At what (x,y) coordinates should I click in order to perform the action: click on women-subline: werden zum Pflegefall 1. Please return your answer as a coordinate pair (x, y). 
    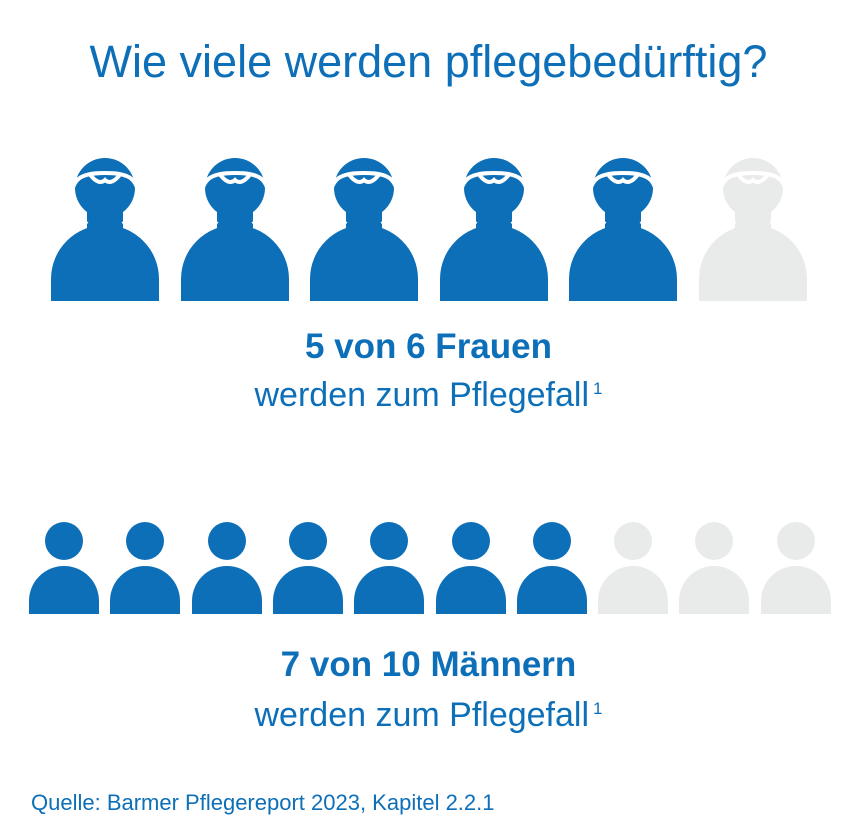
    Looking at the image, I should click on (428, 395).